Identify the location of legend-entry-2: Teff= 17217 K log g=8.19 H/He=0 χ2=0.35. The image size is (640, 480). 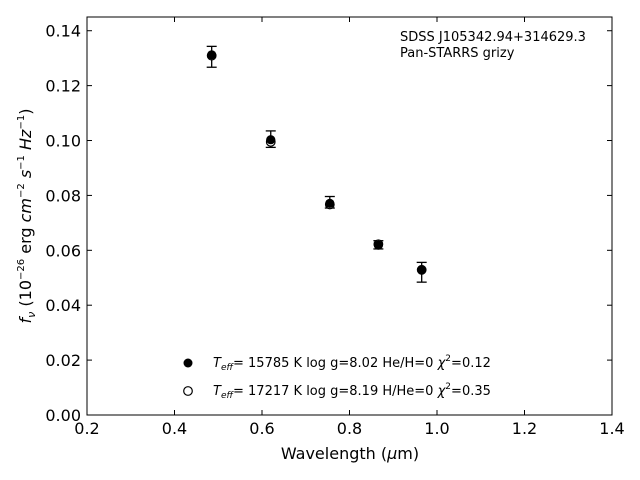
(352, 391).